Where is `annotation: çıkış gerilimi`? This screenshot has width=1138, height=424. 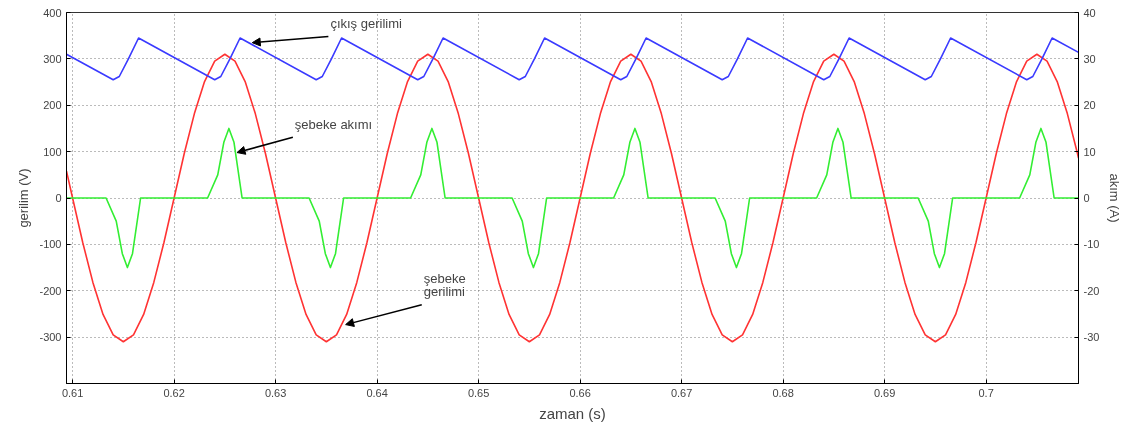 annotation: çıkış gerilimi is located at coordinates (366, 24).